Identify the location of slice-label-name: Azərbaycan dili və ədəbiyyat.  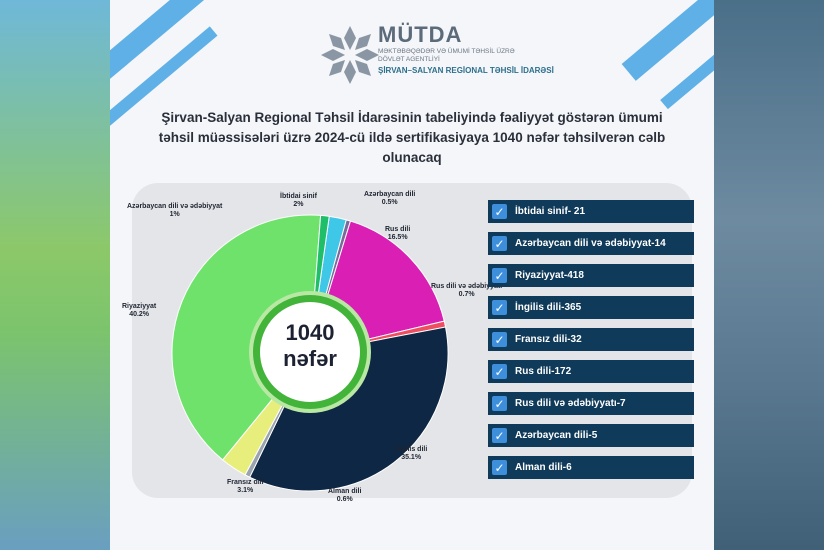
(175, 206).